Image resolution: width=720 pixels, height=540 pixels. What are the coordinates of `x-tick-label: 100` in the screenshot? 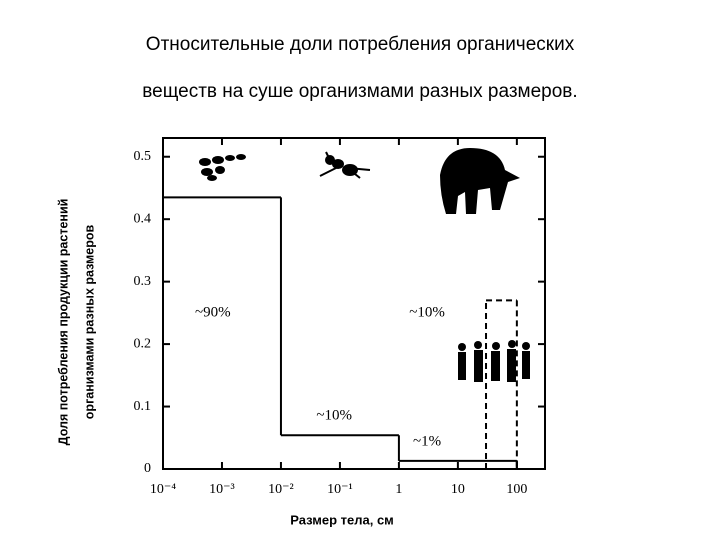 It's located at (516, 489).